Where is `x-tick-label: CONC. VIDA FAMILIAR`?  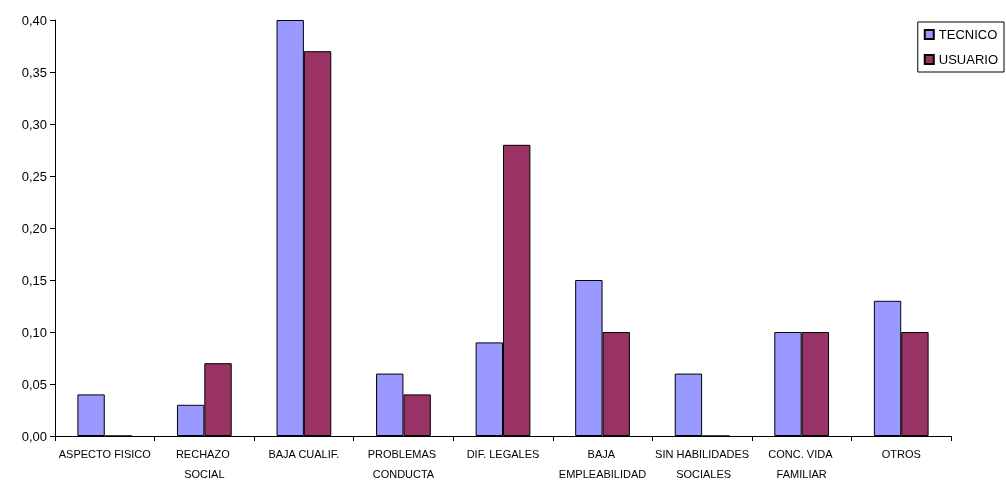
x-tick-label: CONC. VIDA FAMILIAR is located at coordinates (801, 464).